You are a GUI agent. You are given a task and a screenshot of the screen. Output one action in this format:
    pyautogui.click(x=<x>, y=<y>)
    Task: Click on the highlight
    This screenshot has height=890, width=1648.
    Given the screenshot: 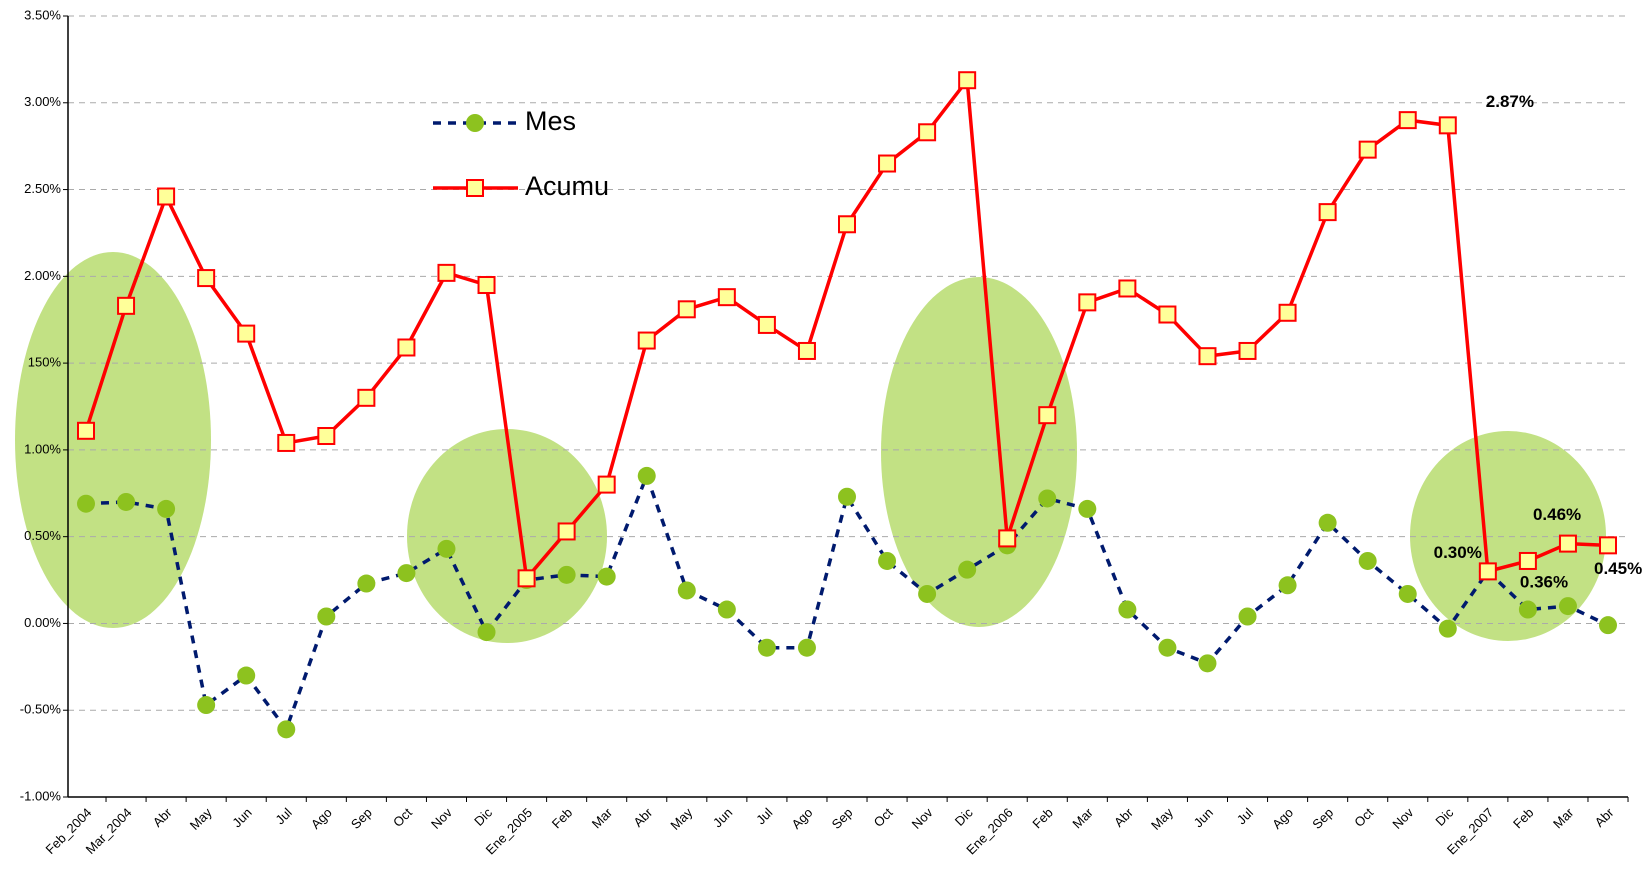 What is the action you would take?
    pyautogui.click(x=507, y=536)
    